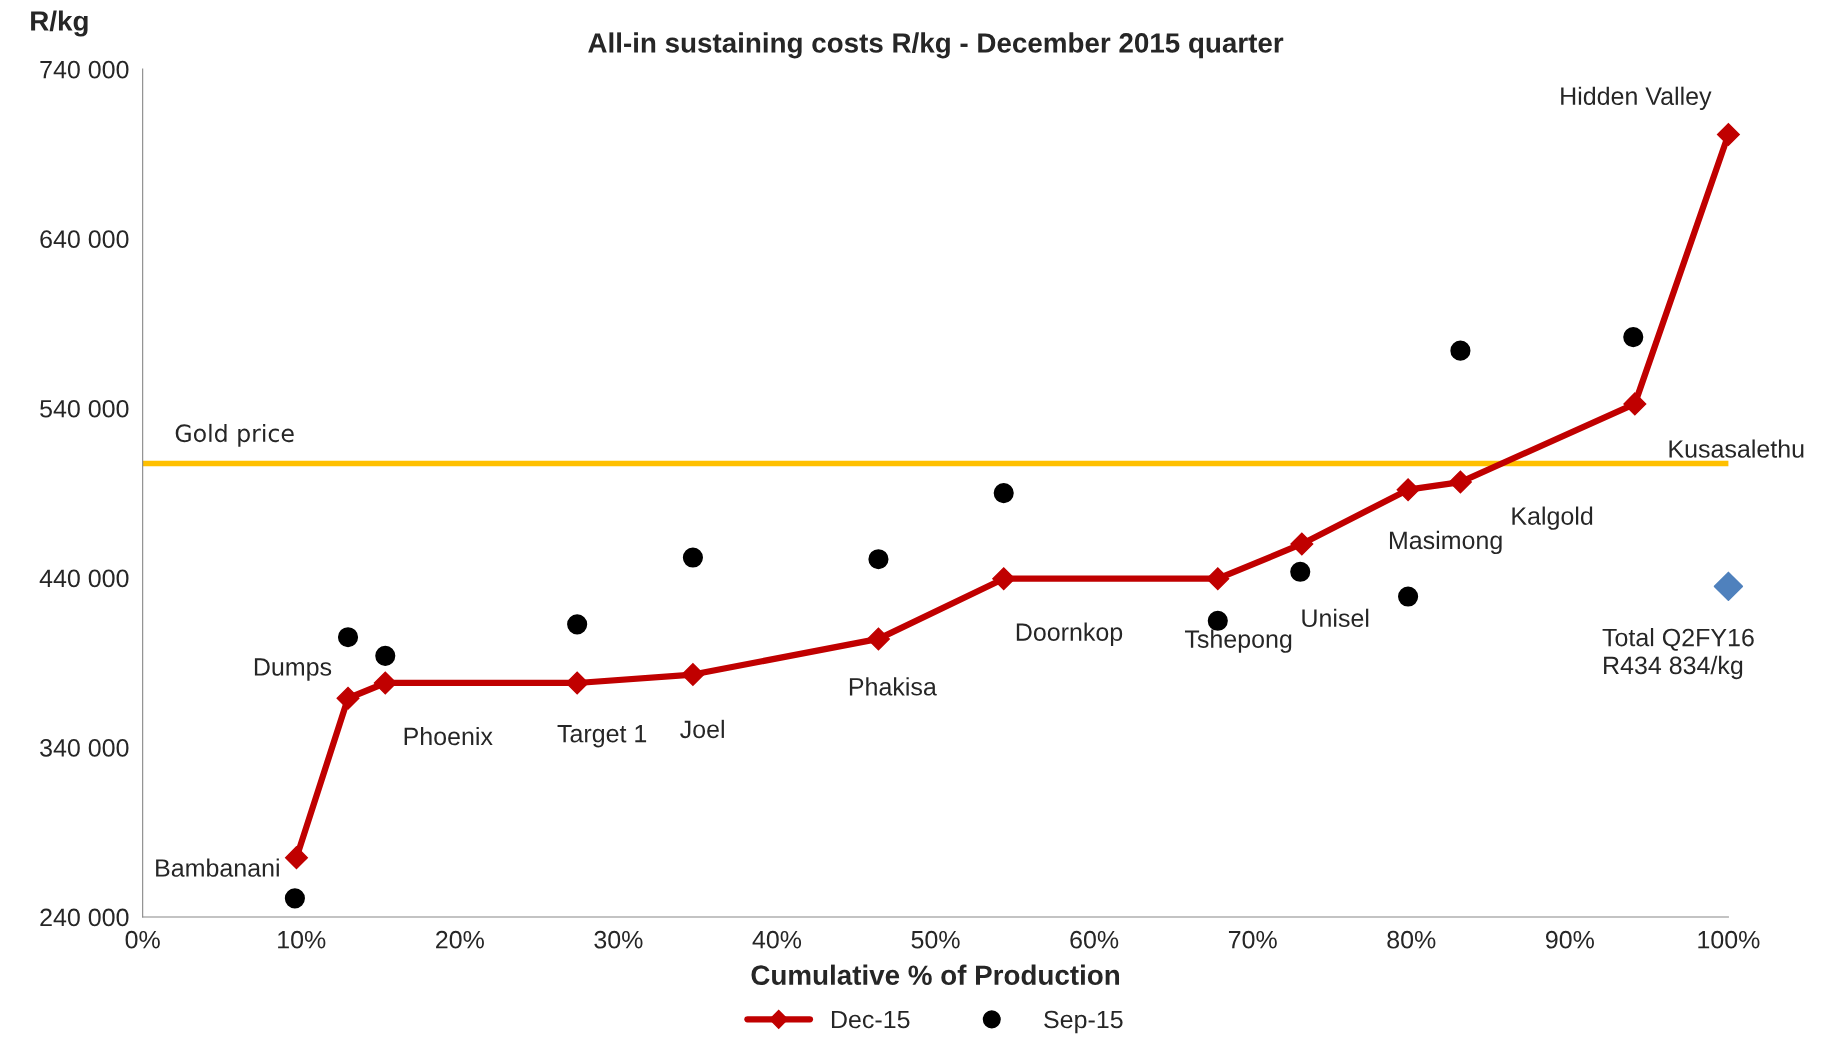 The image size is (1829, 1048). Describe the element at coordinates (893, 686) in the screenshot. I see `annotation: Phakisa` at that location.